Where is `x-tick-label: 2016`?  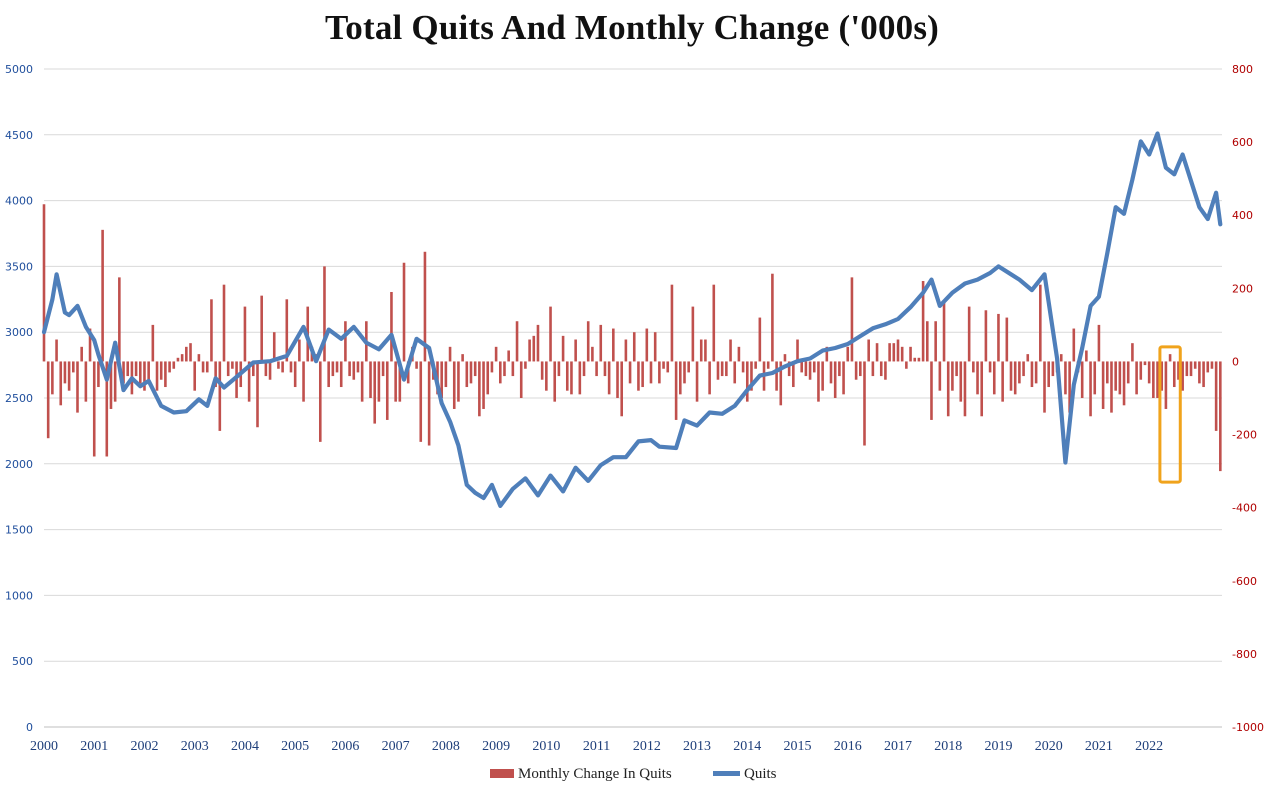 x-tick-label: 2016 is located at coordinates (848, 746).